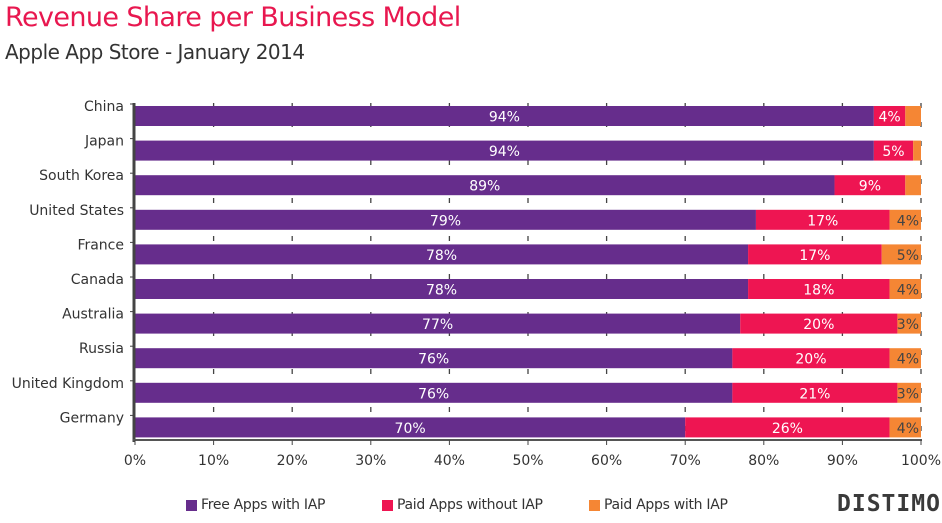 Image resolution: width=942 pixels, height=523 pixels. Describe the element at coordinates (470, 505) in the screenshot. I see `legend-label: Paid Apps without IAP` at that location.